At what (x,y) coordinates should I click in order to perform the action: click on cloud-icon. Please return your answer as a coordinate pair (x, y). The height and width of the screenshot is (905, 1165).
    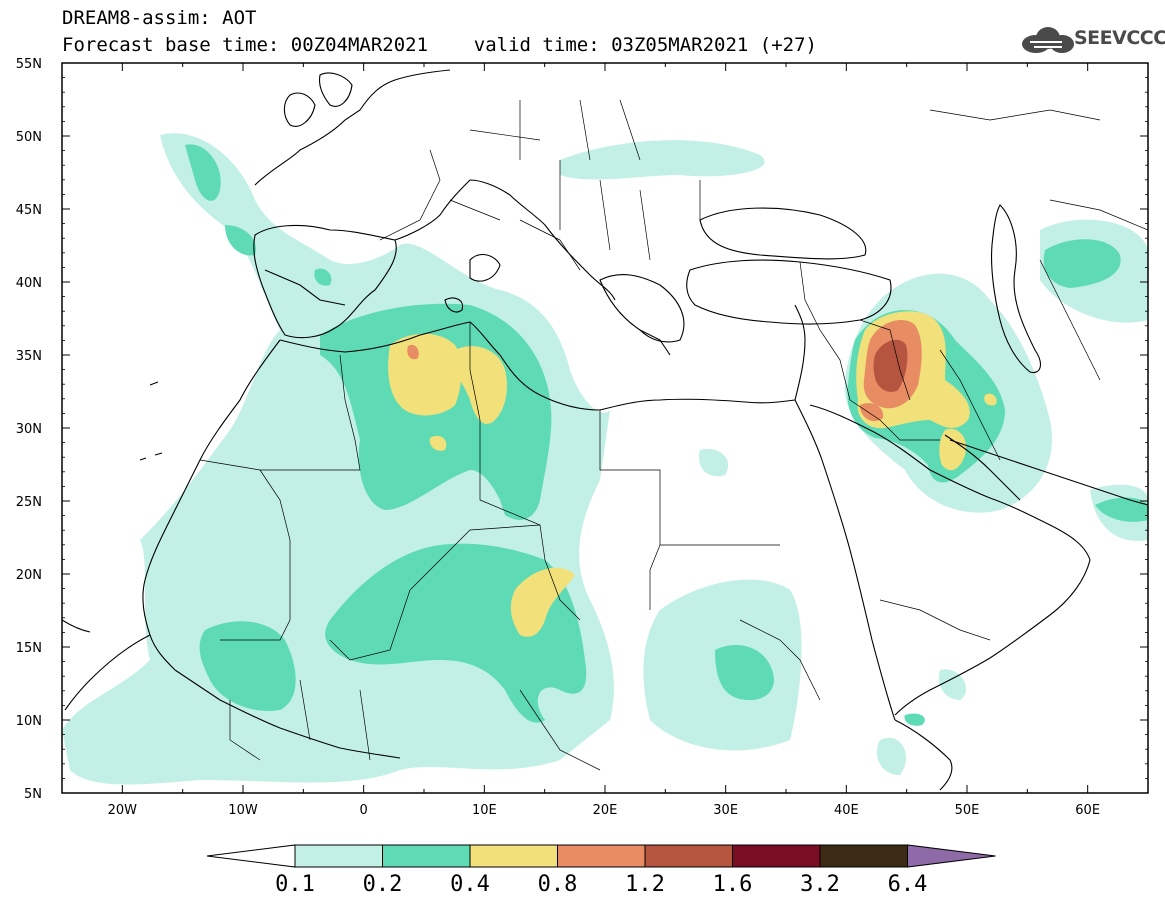
    Looking at the image, I should click on (1048, 40).